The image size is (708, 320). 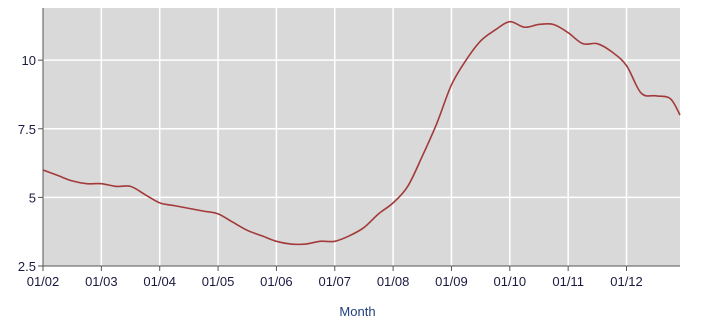 I want to click on x-tick-label: 01/08, so click(x=393, y=281).